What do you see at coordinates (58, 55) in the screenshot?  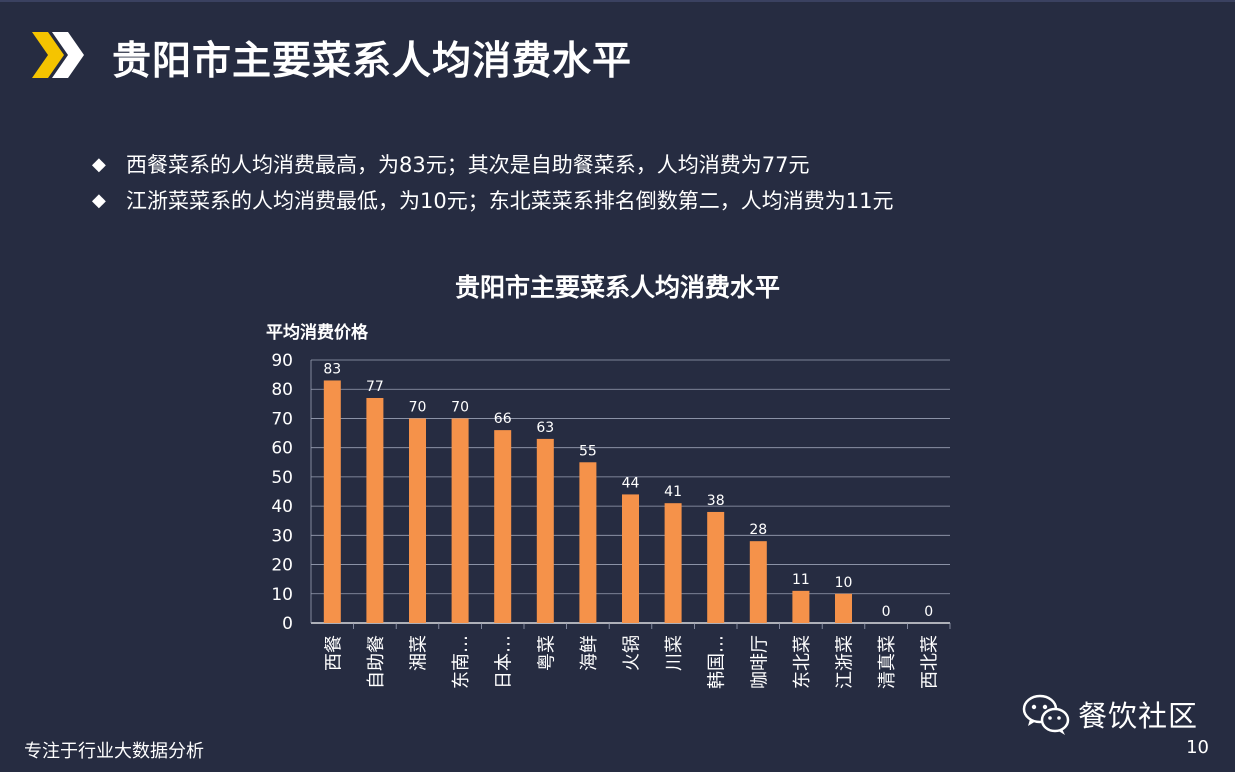 I see `double-chevron-icon` at bounding box center [58, 55].